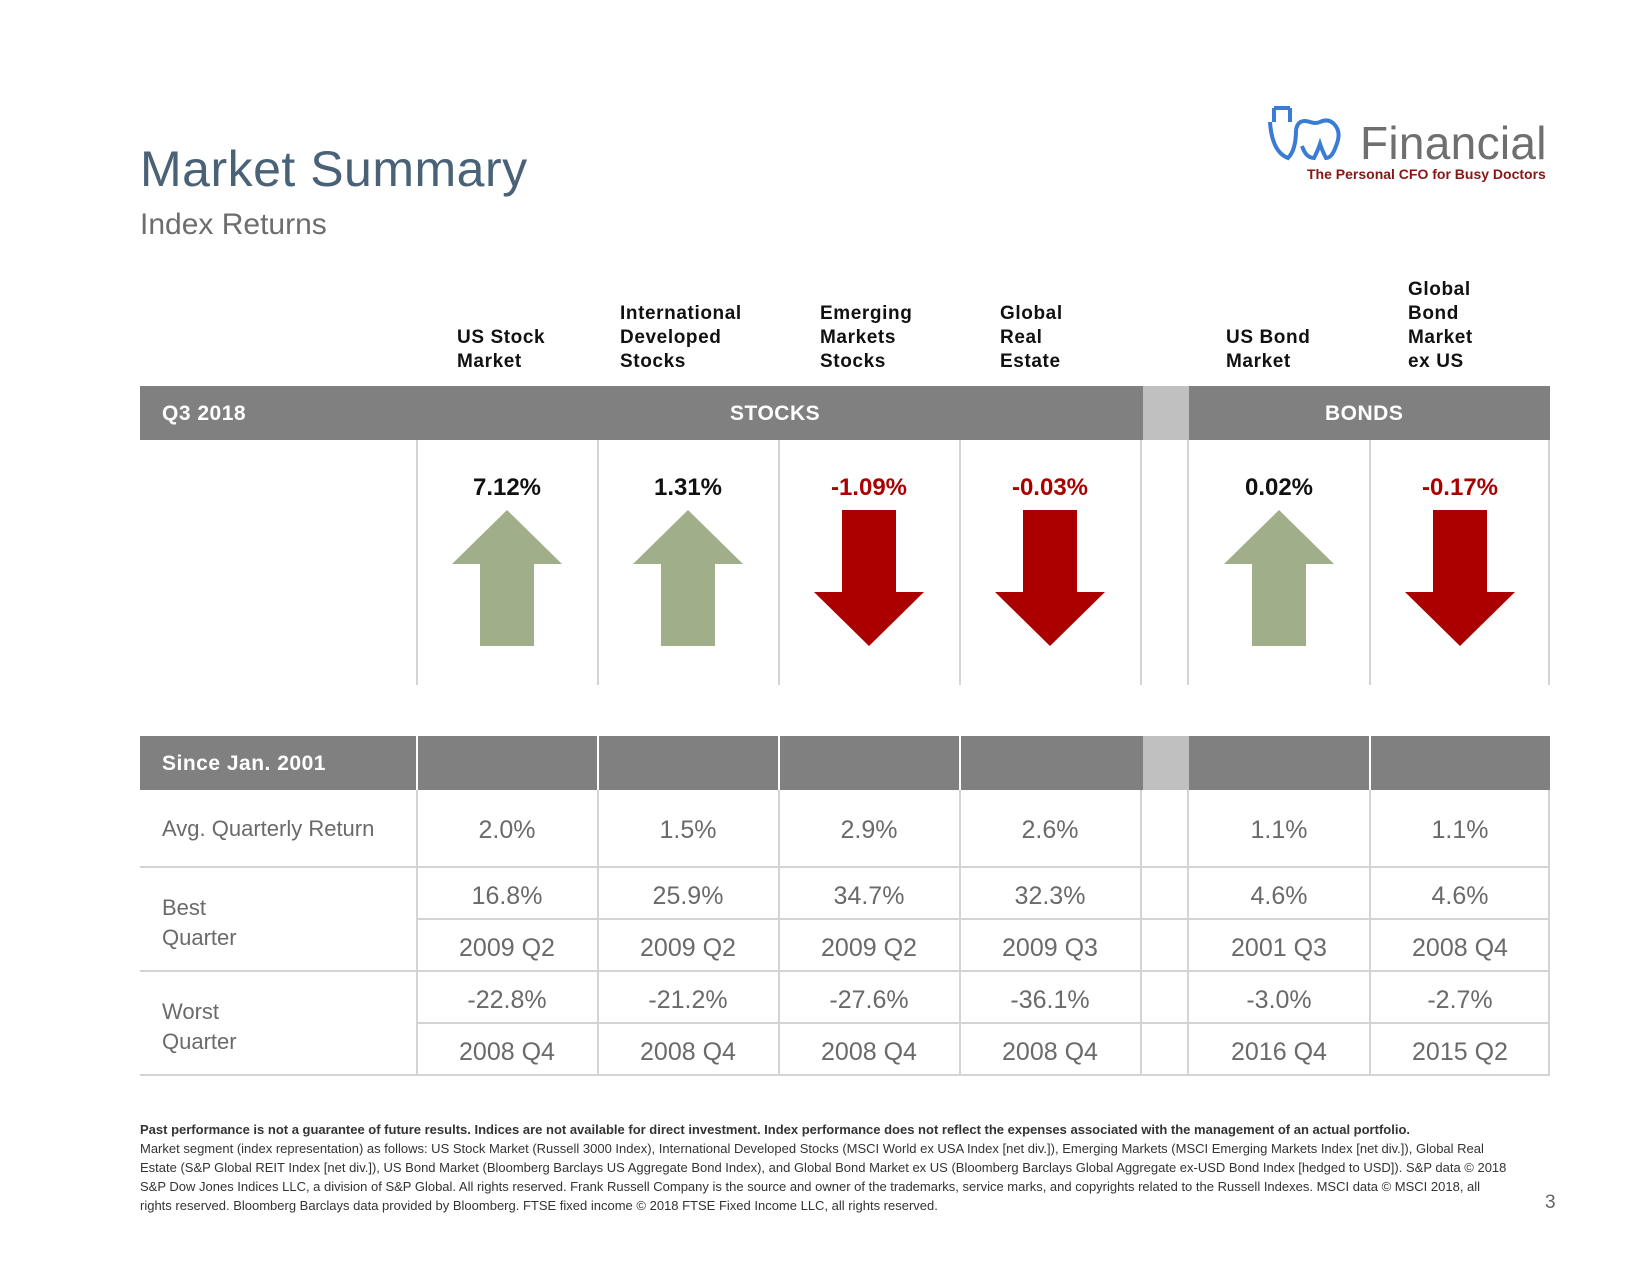 The height and width of the screenshot is (1275, 1650). I want to click on column-header: US Bond Market, so click(1268, 349).